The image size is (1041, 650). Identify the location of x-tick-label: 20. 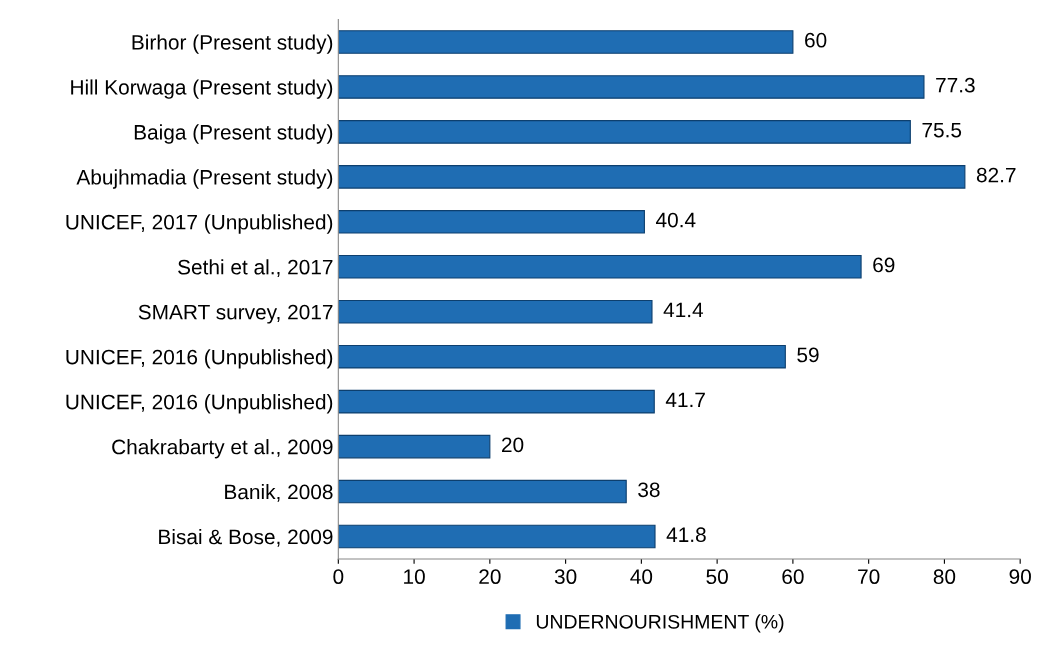
(490, 577).